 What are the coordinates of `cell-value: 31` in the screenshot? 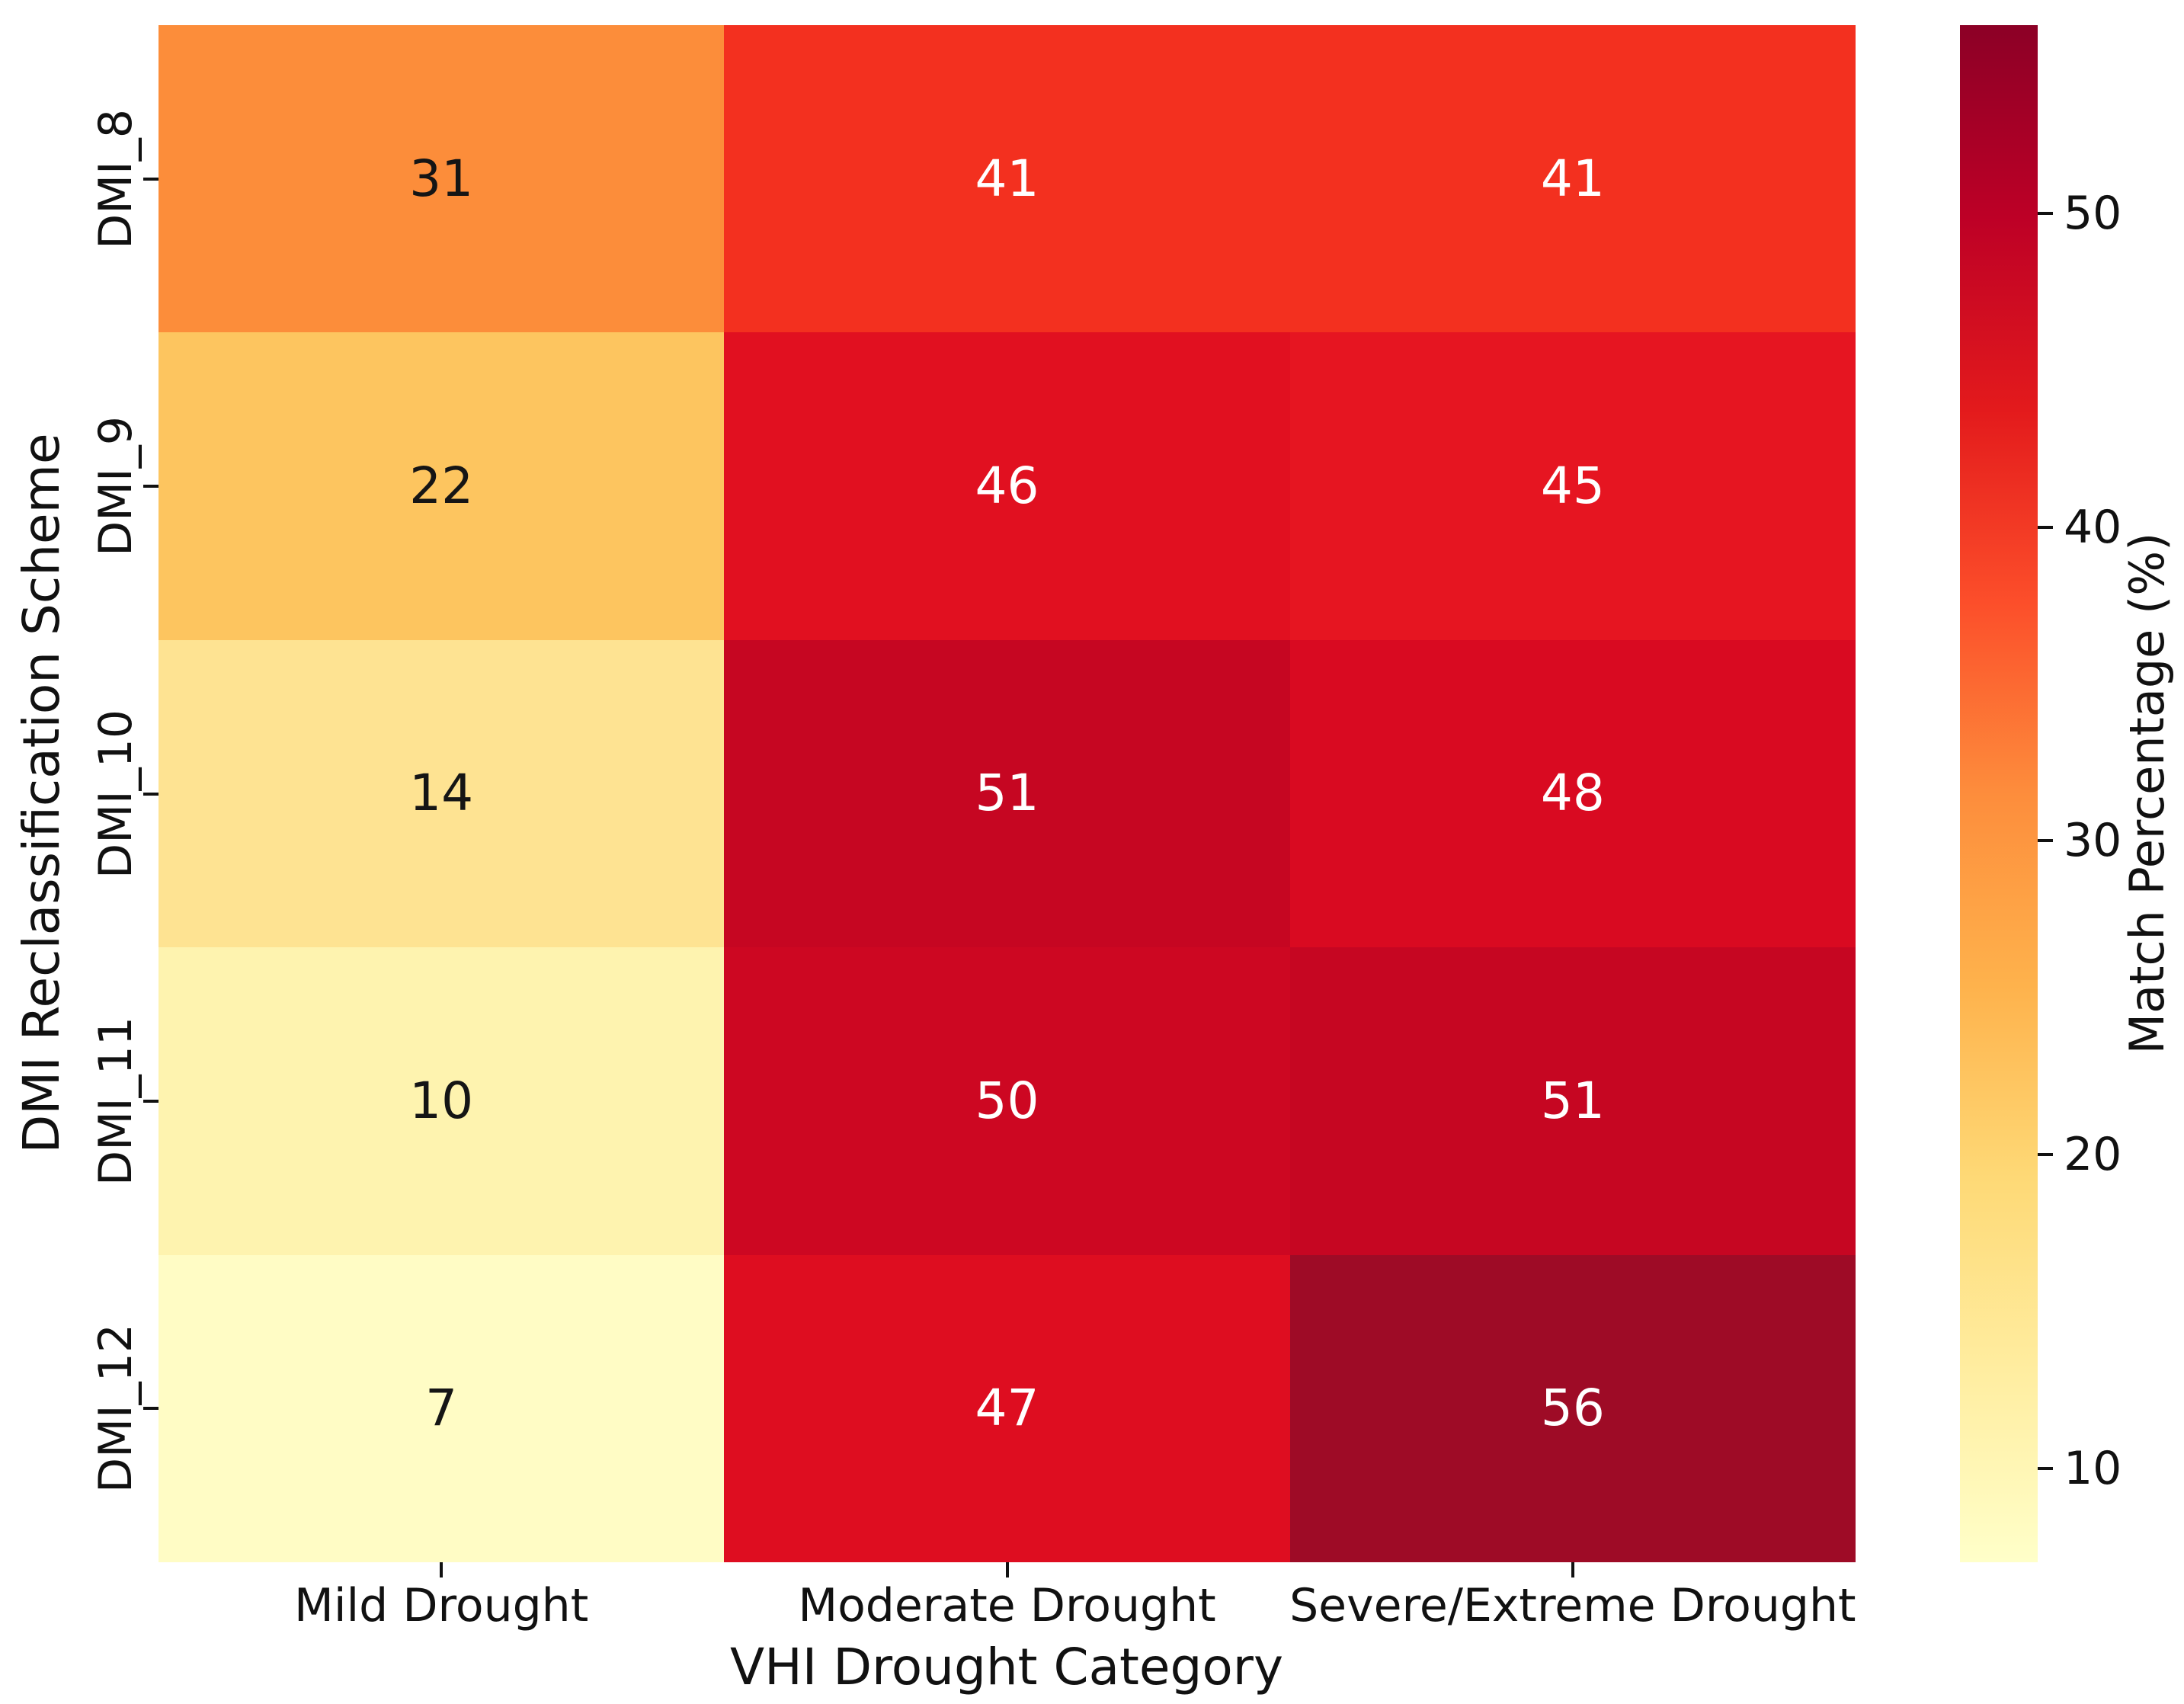 It's located at (441, 178).